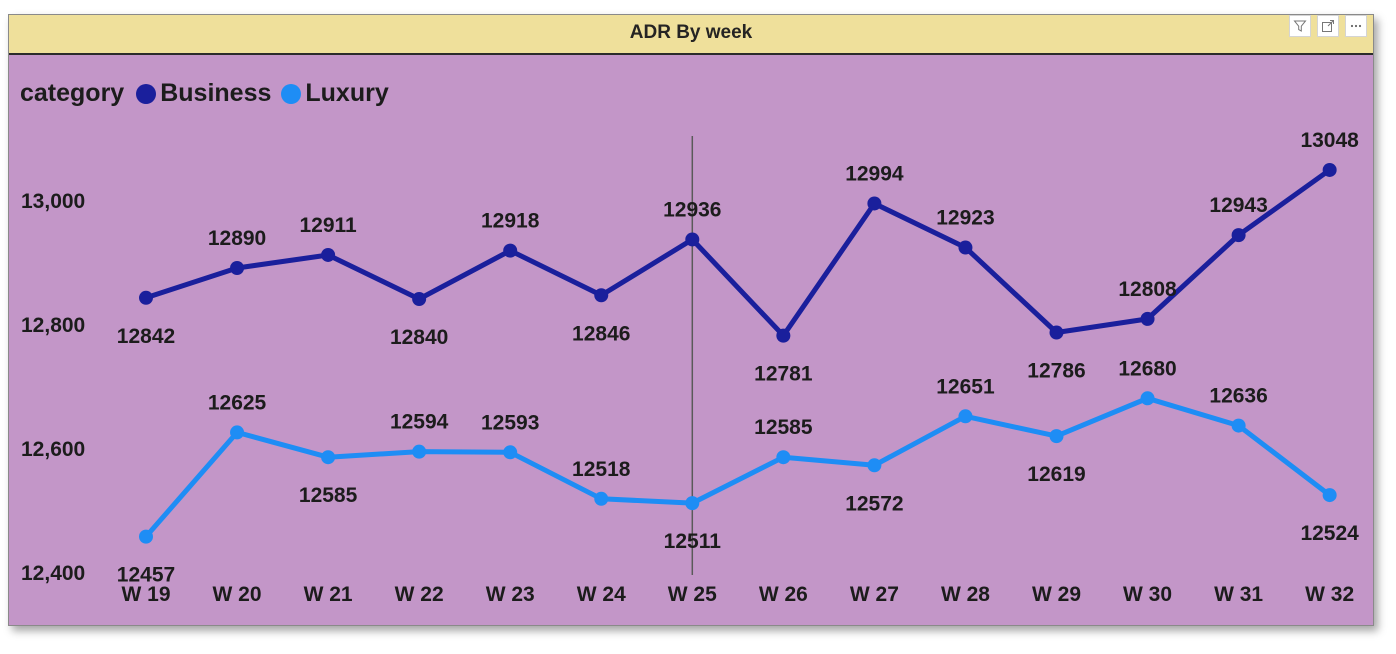 The image size is (1396, 654). Describe the element at coordinates (692, 594) in the screenshot. I see `x-tick-label: W 25` at that location.